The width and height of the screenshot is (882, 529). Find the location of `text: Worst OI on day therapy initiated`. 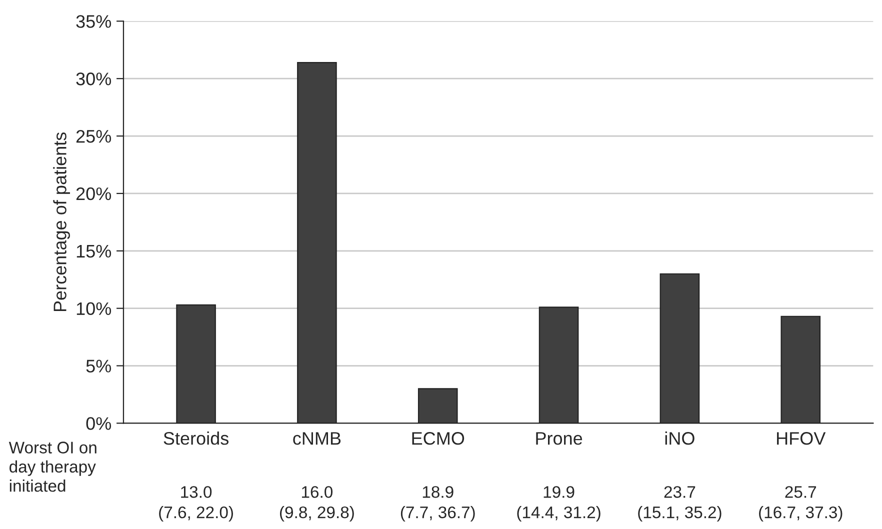

text: Worst OI on day therapy initiated is located at coordinates (52, 467).